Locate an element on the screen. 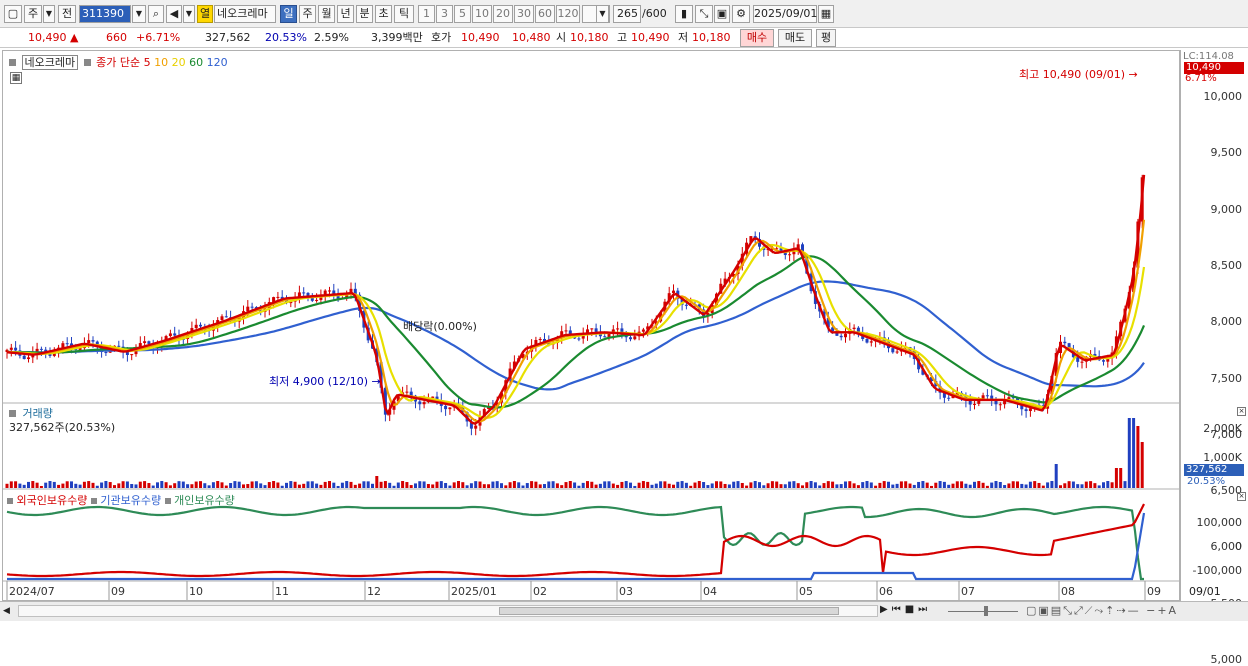  playback-controls: ▶⏮■⏭ is located at coordinates (906, 609).